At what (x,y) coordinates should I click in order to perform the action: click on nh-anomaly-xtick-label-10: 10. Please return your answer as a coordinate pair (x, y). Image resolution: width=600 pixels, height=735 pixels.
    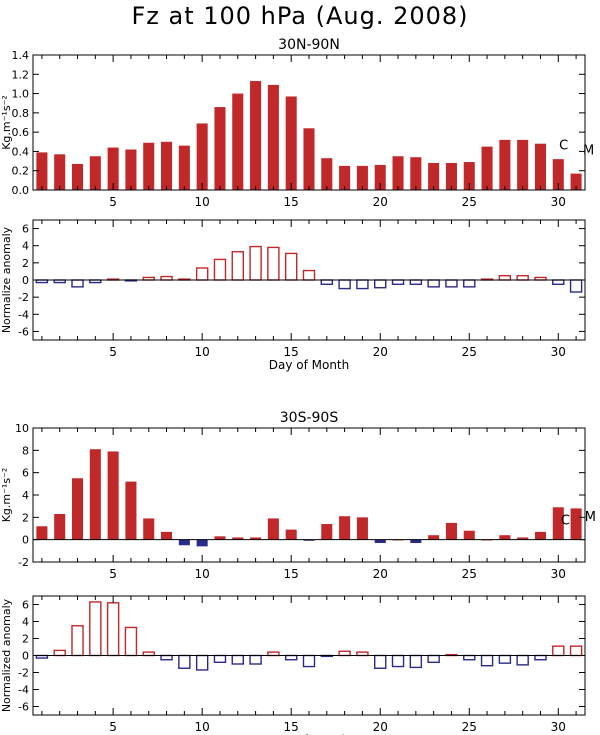
    Looking at the image, I should click on (202, 352).